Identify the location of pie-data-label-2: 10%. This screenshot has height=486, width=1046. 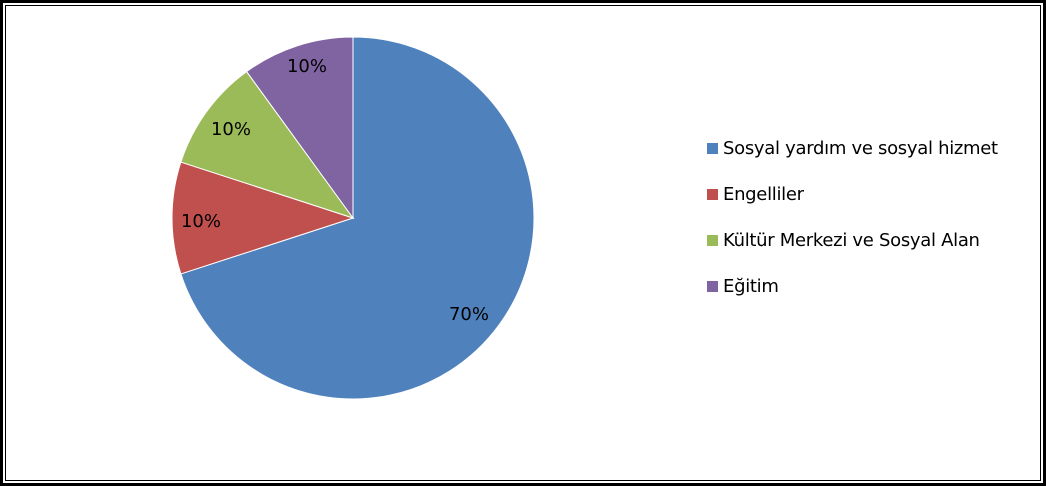
(231, 129).